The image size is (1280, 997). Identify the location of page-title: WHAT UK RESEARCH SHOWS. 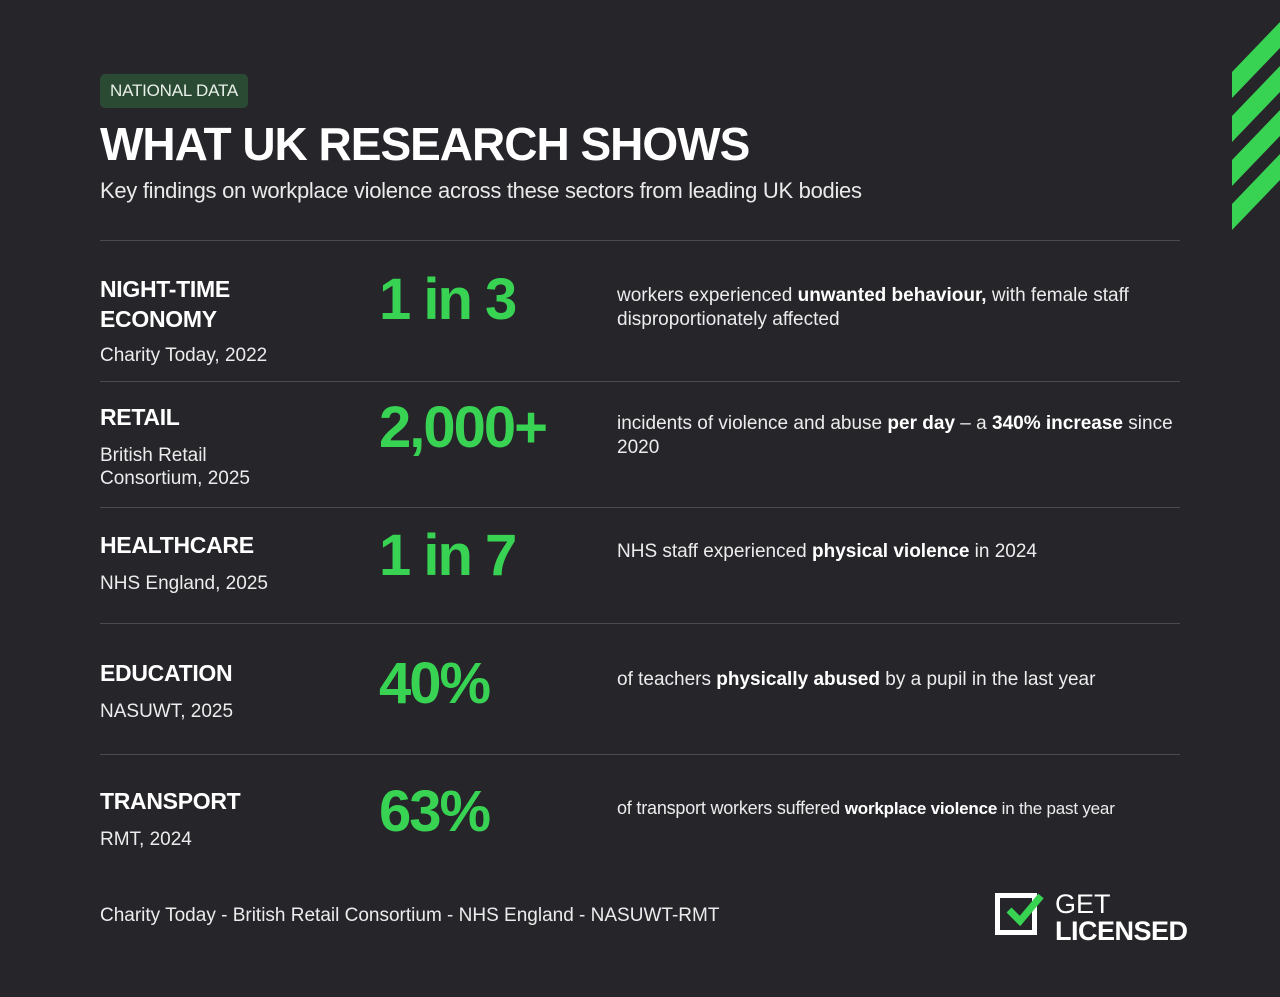
(425, 144).